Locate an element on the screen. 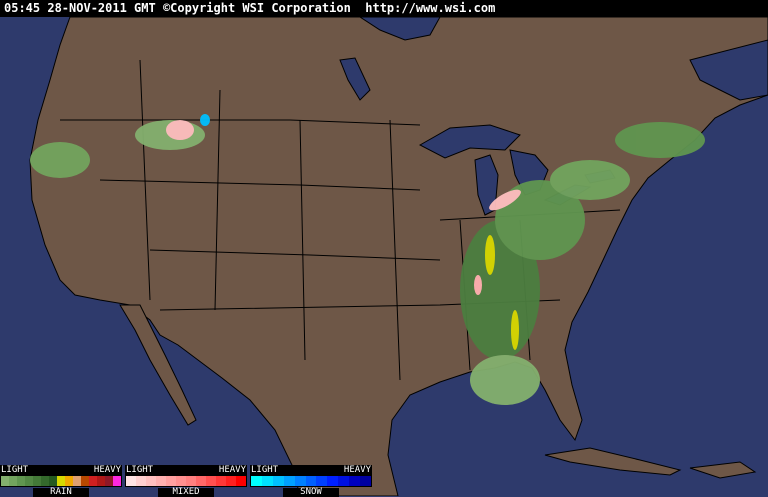 The image size is (768, 497). legend-name: RAIN is located at coordinates (61, 492).